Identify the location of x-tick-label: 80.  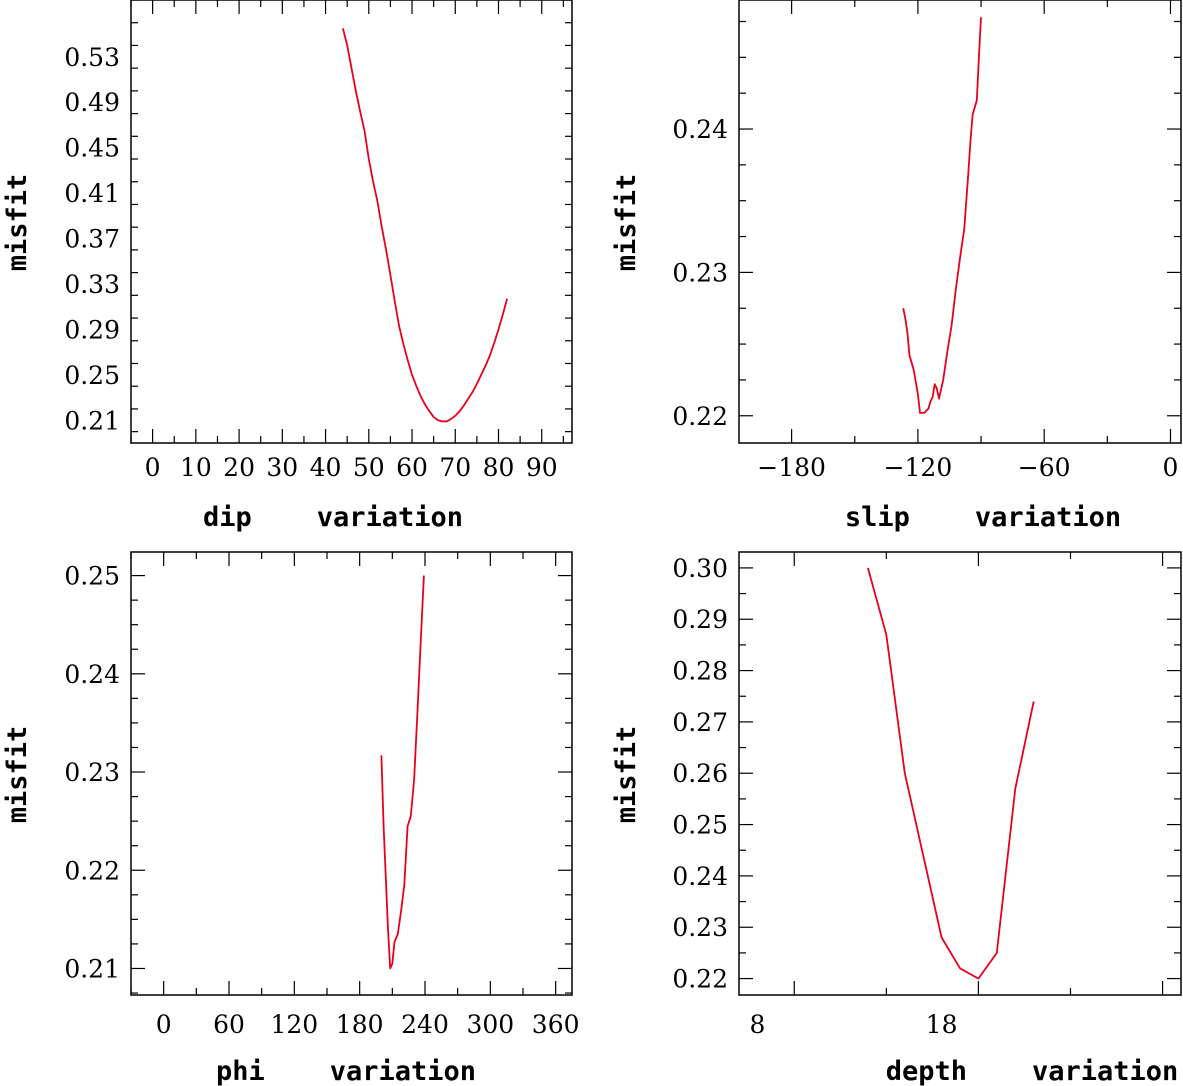
(499, 467).